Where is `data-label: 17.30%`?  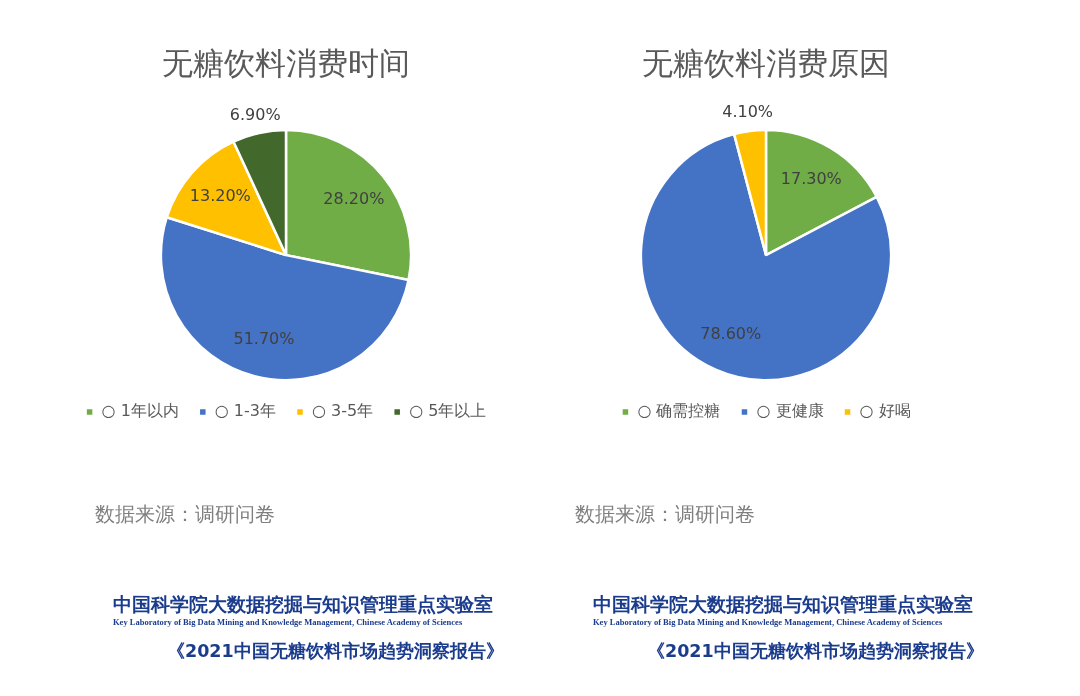
data-label: 17.30% is located at coordinates (811, 179).